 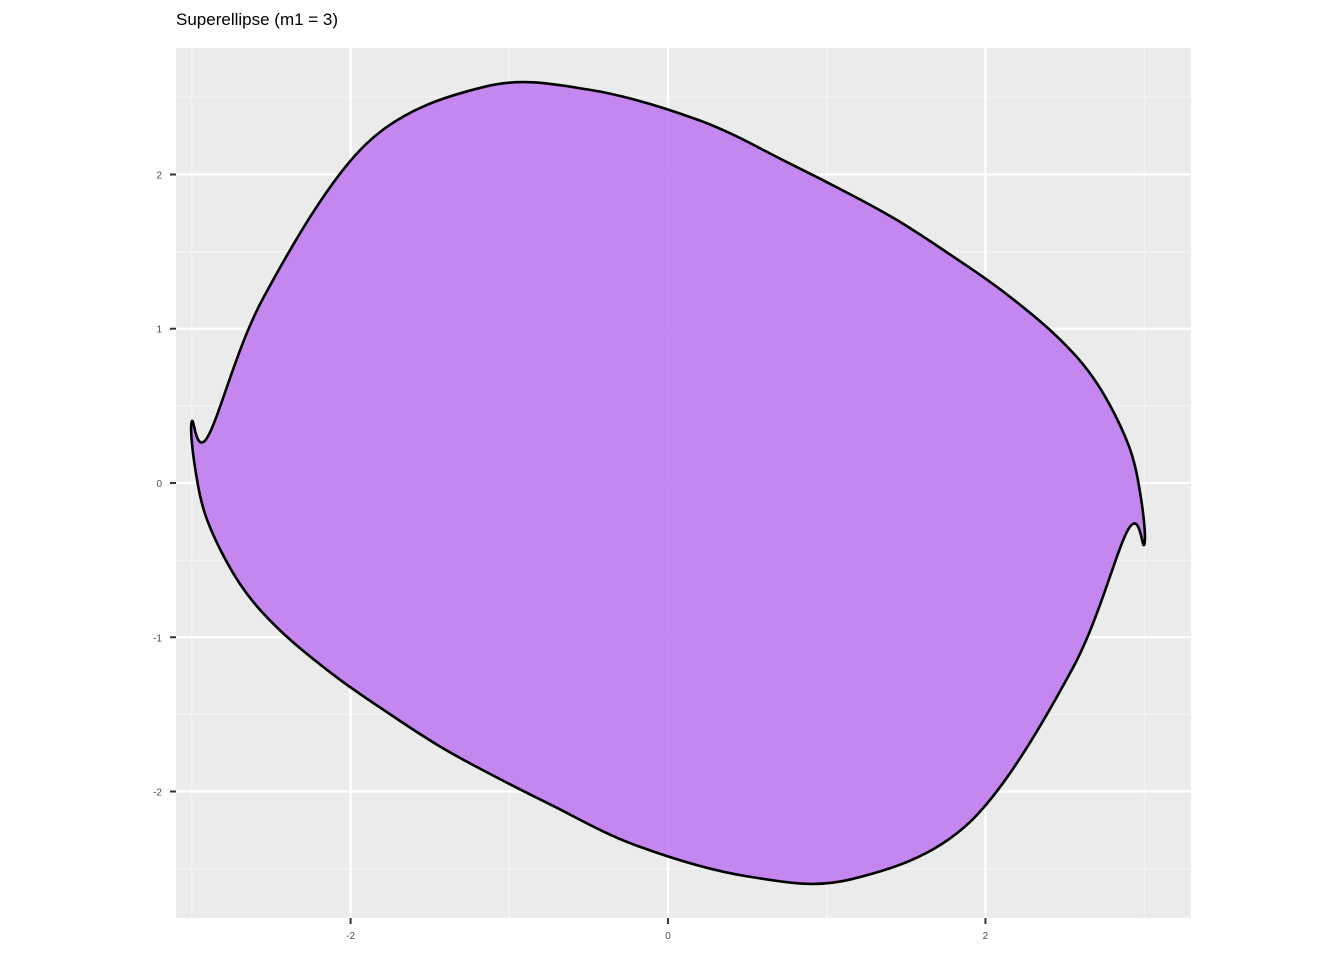 What do you see at coordinates (668, 936) in the screenshot?
I see `x-tick-label: 0` at bounding box center [668, 936].